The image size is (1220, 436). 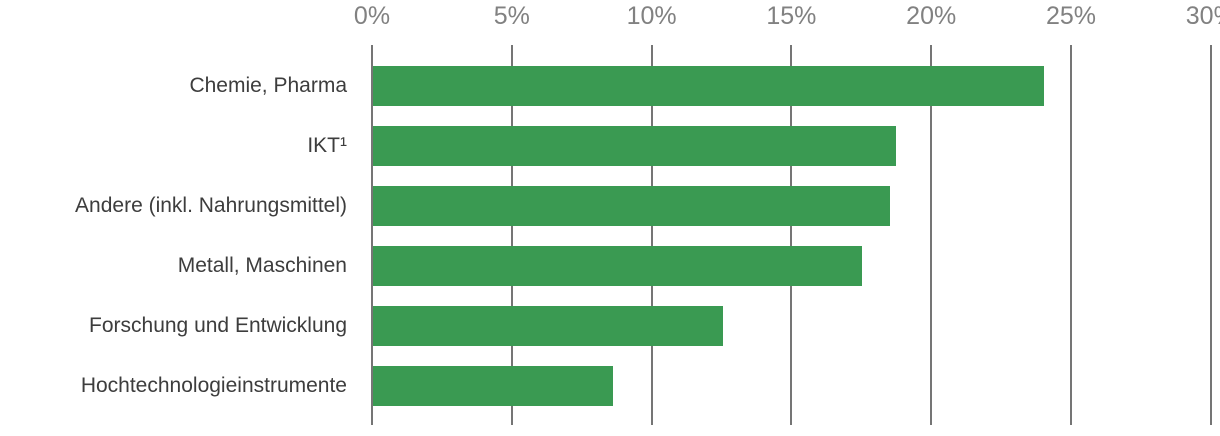 What do you see at coordinates (1071, 16) in the screenshot?
I see `x-axis-tick-label: 25%` at bounding box center [1071, 16].